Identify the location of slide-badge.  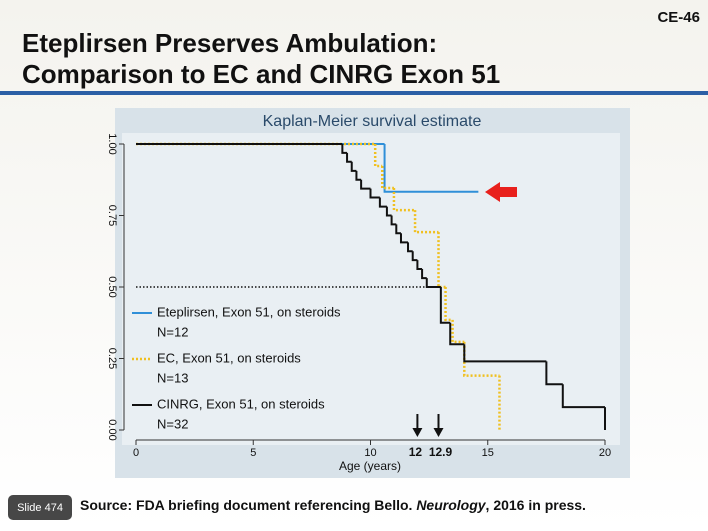
(40, 507).